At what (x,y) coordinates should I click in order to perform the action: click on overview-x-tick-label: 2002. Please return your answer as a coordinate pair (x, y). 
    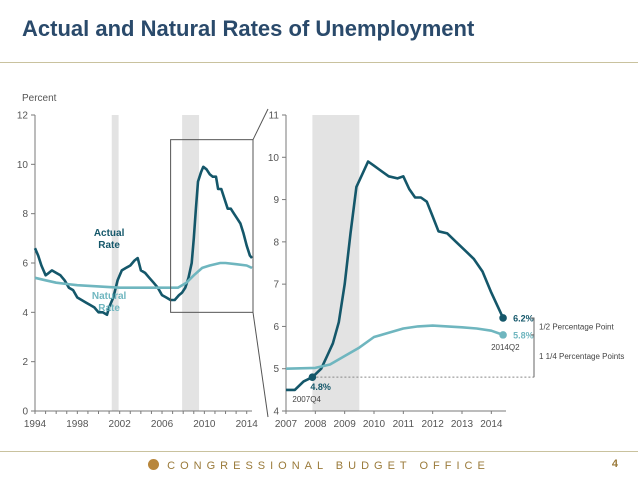
    Looking at the image, I should click on (120, 424).